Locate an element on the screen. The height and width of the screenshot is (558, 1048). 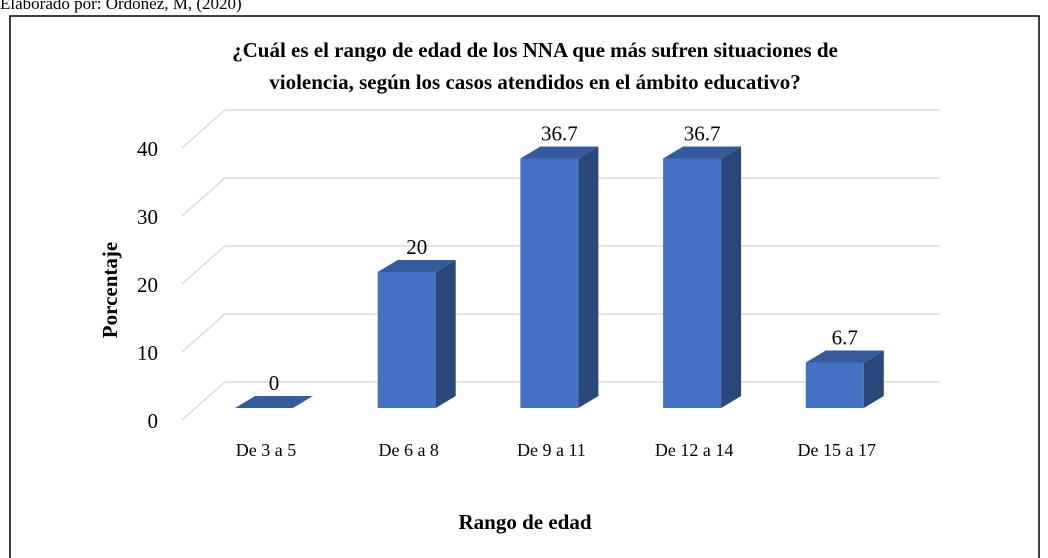
x-tick-label: De 3 a 5 is located at coordinates (266, 450).